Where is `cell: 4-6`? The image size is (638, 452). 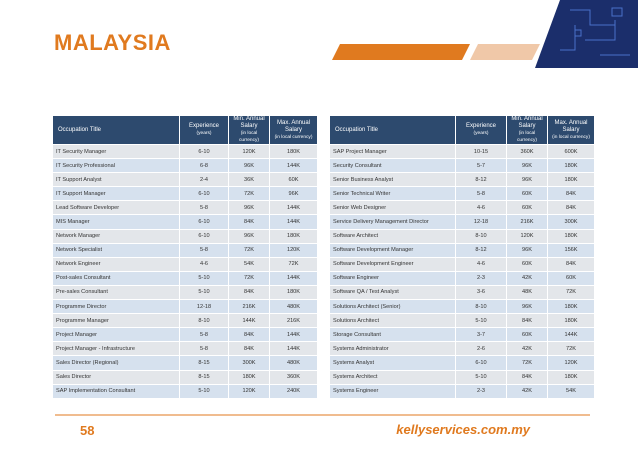 cell: 4-6 is located at coordinates (481, 208).